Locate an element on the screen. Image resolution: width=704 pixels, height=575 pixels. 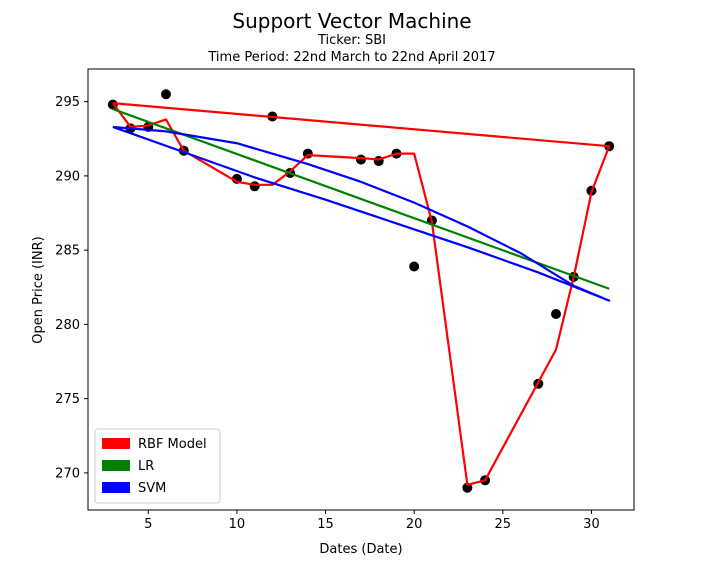
chart-subtitle-ticker: Ticker: SBI is located at coordinates (351, 40).